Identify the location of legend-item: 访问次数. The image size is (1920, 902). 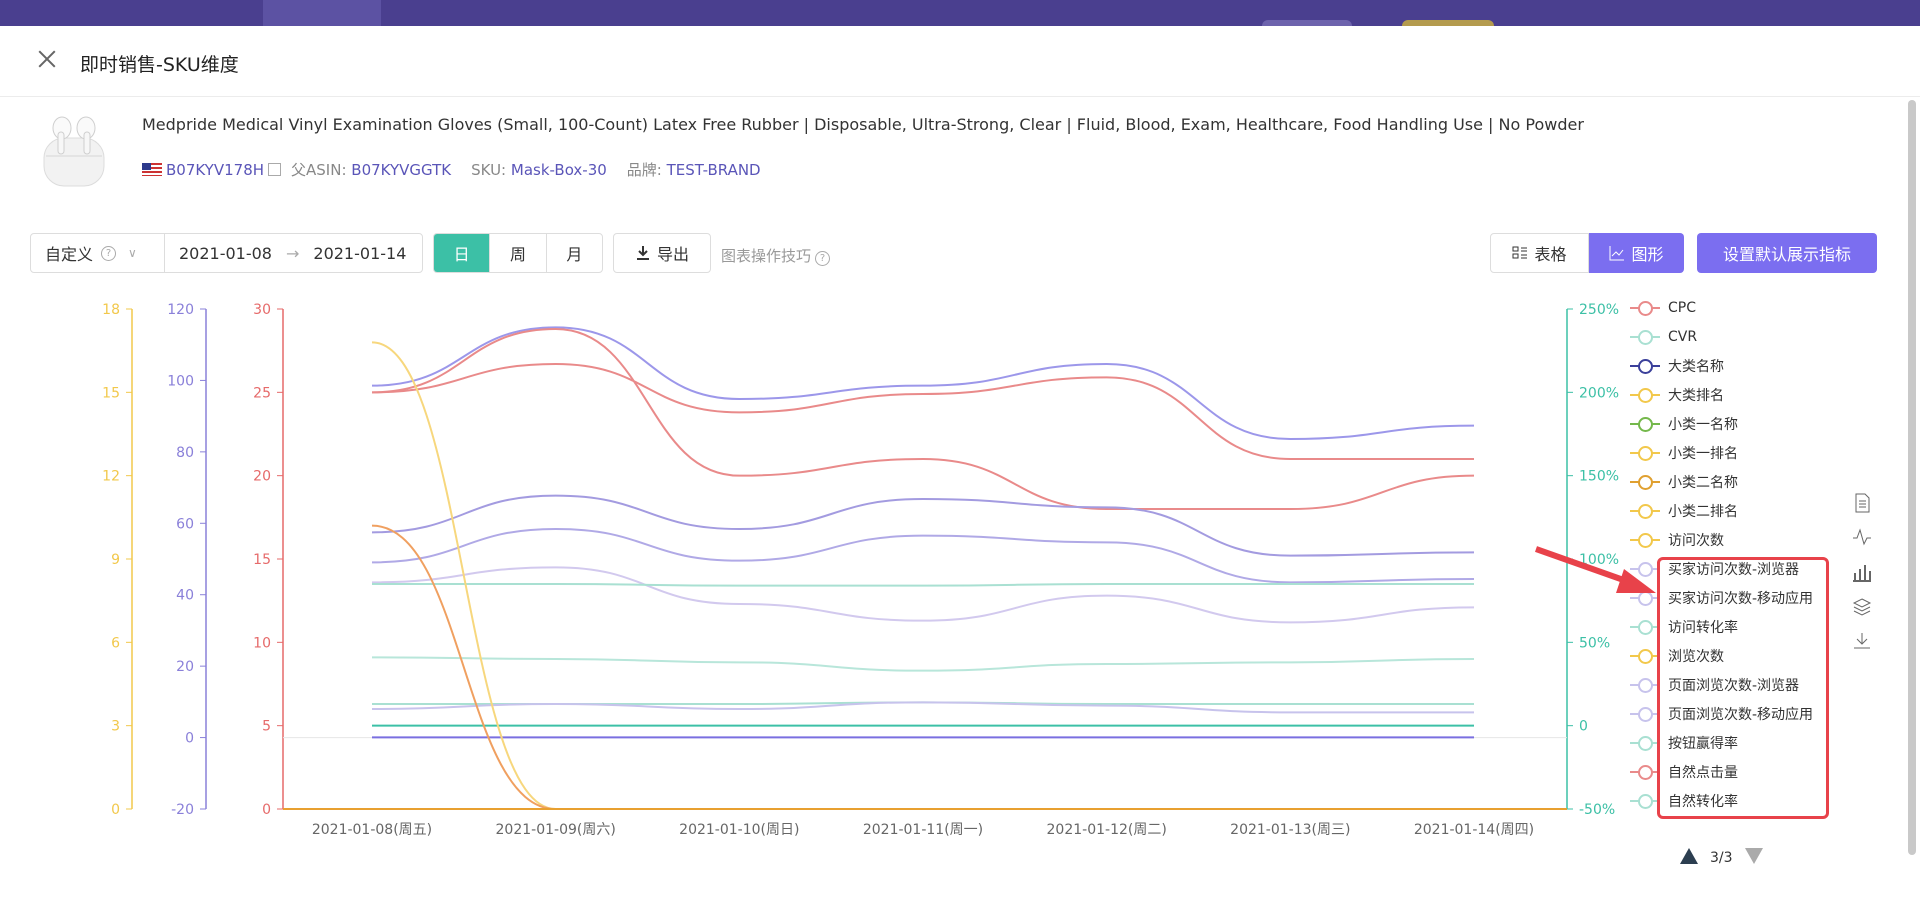
(1677, 540).